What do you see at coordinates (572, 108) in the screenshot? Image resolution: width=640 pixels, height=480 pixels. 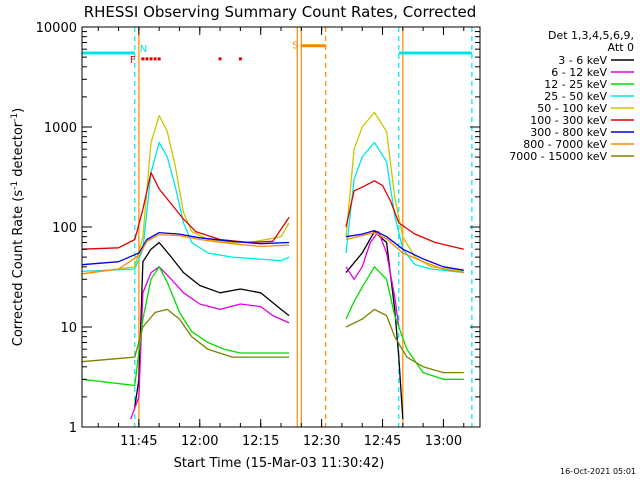 I see `legend-label-50-100-kev: 50 - 100 keV` at bounding box center [572, 108].